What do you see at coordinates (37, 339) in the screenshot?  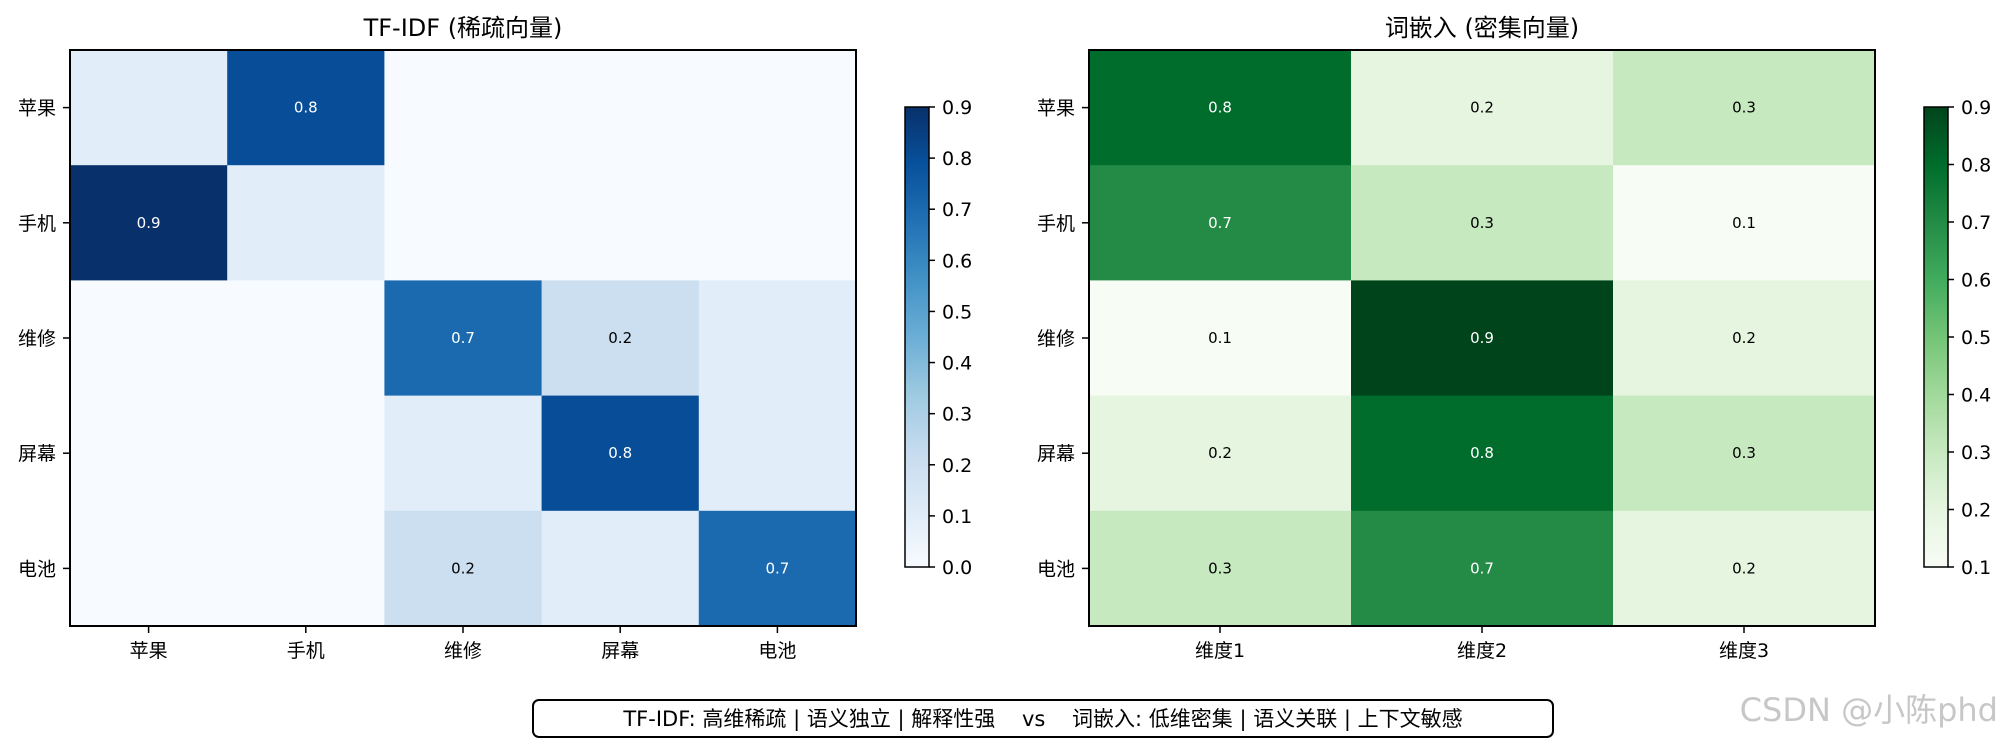 I see `y-axis-tick-label: 维修` at bounding box center [37, 339].